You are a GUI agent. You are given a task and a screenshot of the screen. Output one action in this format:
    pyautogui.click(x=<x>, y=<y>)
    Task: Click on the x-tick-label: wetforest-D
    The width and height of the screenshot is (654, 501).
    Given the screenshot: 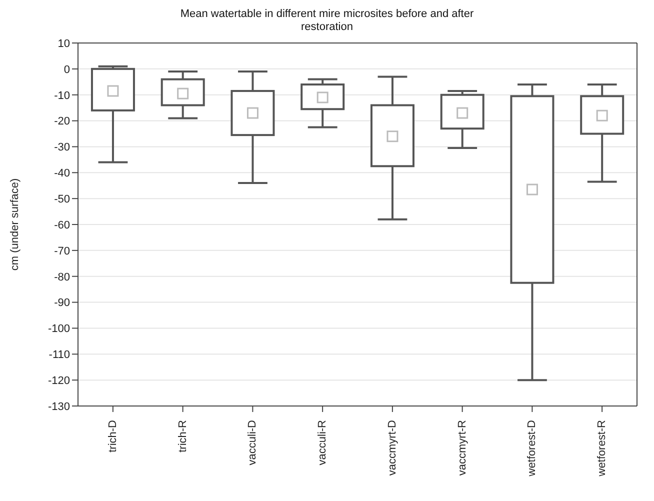 What is the action you would take?
    pyautogui.click(x=532, y=449)
    